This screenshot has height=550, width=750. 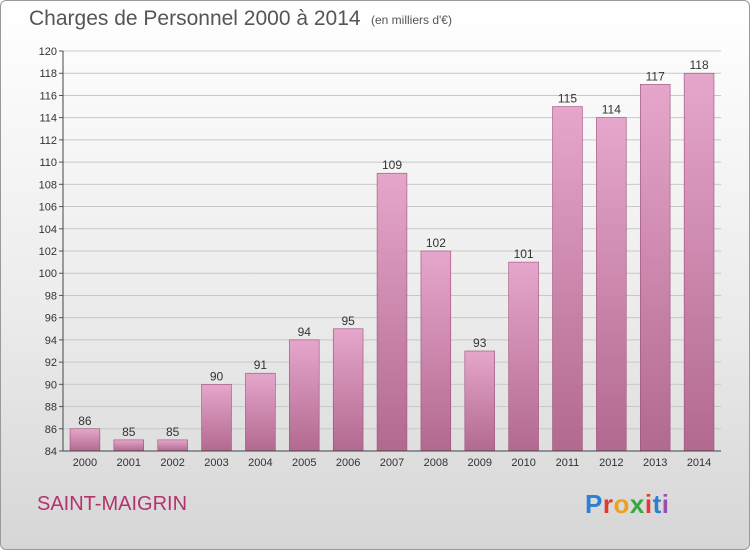 I want to click on bar-2013, so click(x=655, y=268).